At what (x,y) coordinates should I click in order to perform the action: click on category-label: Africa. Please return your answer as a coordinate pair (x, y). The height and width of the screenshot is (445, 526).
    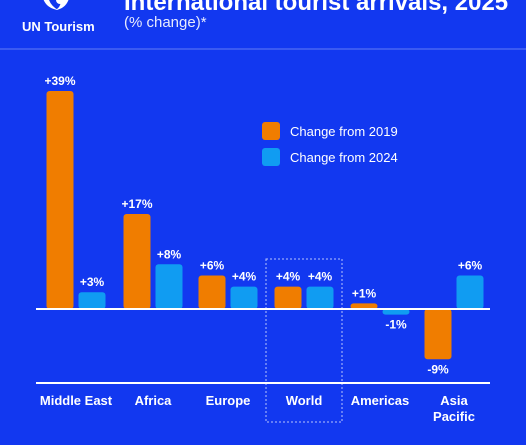
    Looking at the image, I should click on (154, 400).